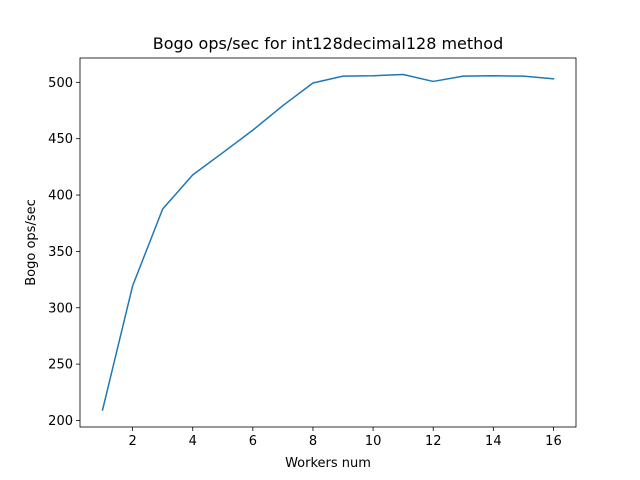 The height and width of the screenshot is (480, 640). Describe the element at coordinates (493, 441) in the screenshot. I see `x-tick-label: 14` at that location.